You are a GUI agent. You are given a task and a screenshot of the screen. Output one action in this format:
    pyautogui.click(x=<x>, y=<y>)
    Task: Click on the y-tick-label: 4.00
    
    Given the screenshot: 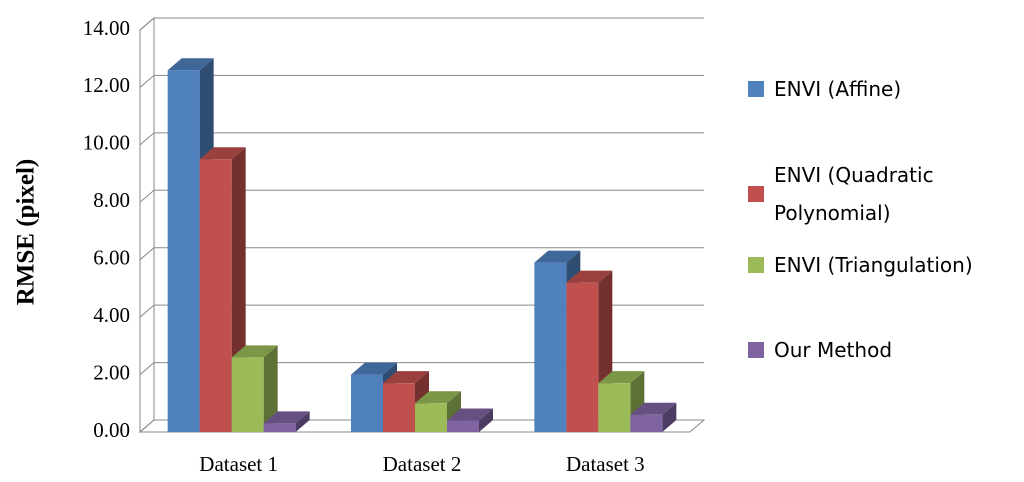 What is the action you would take?
    pyautogui.click(x=111, y=315)
    